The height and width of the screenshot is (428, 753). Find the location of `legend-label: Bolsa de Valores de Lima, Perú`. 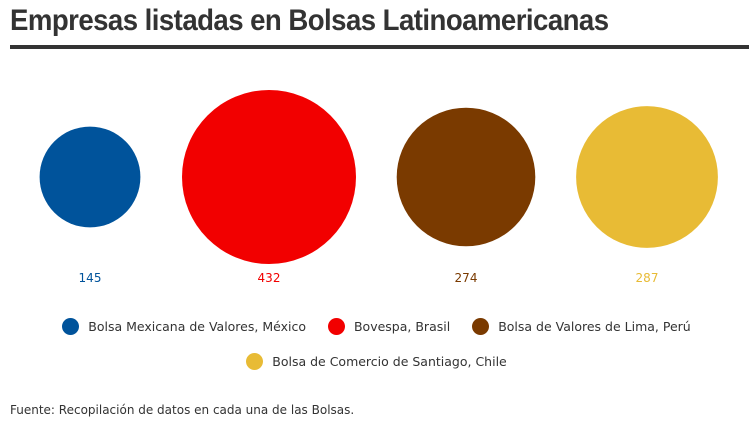

legend-label: Bolsa de Valores de Lima, Perú is located at coordinates (594, 326).